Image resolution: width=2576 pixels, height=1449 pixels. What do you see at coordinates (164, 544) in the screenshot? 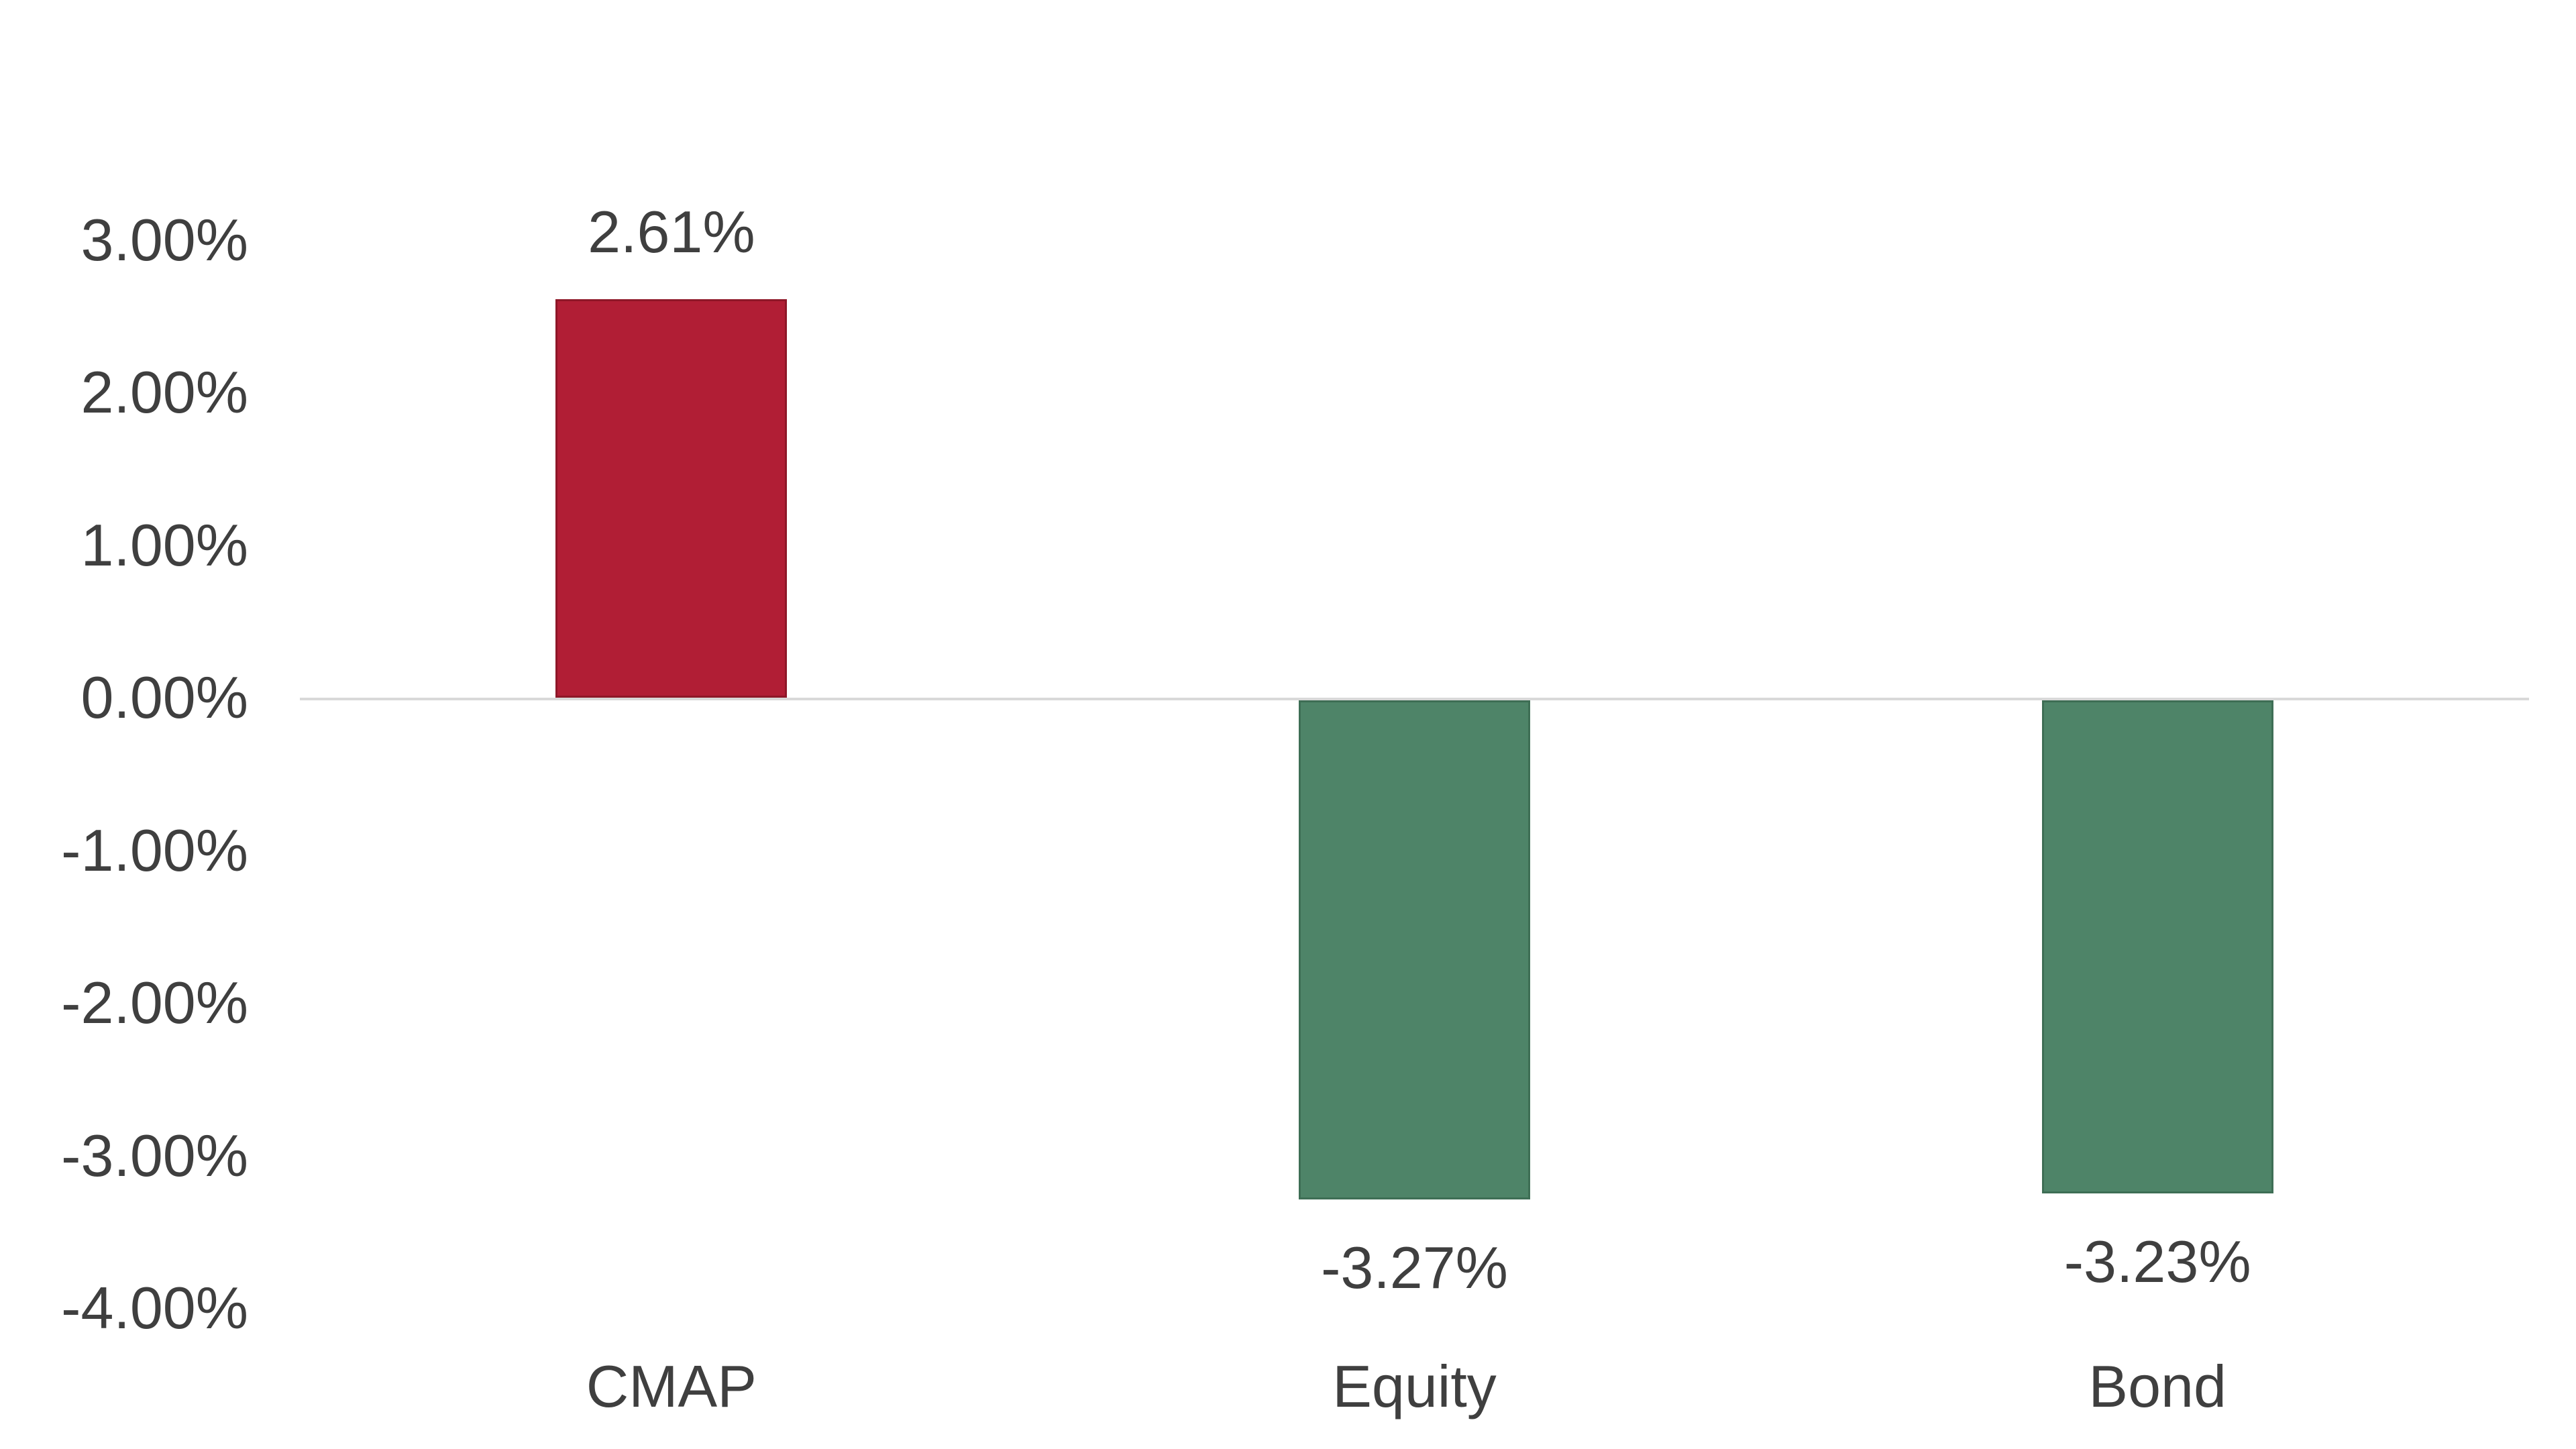
I see `y-tick-label: 1.00%` at bounding box center [164, 544].